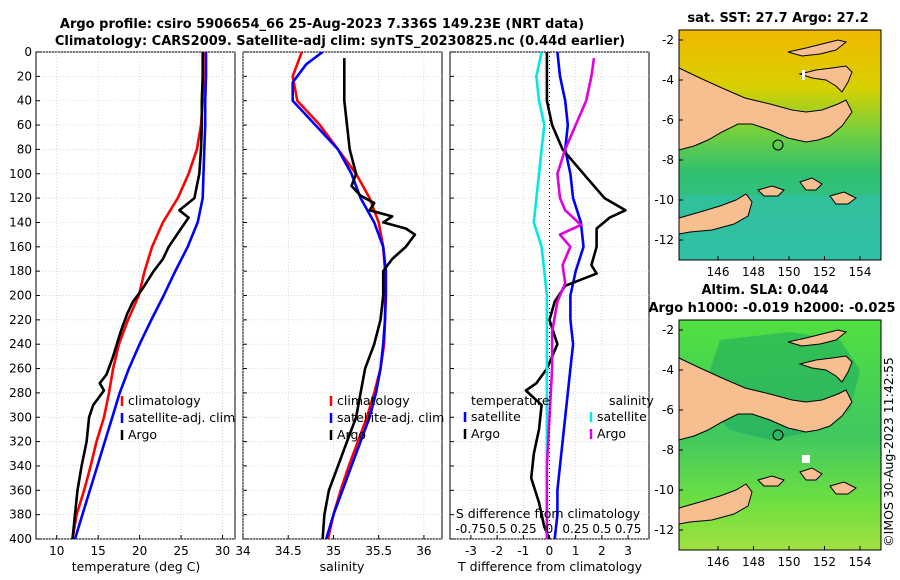 Image resolution: width=900 pixels, height=580 pixels. Describe the element at coordinates (523, 551) in the screenshot. I see `x-tick-label: -1` at that location.